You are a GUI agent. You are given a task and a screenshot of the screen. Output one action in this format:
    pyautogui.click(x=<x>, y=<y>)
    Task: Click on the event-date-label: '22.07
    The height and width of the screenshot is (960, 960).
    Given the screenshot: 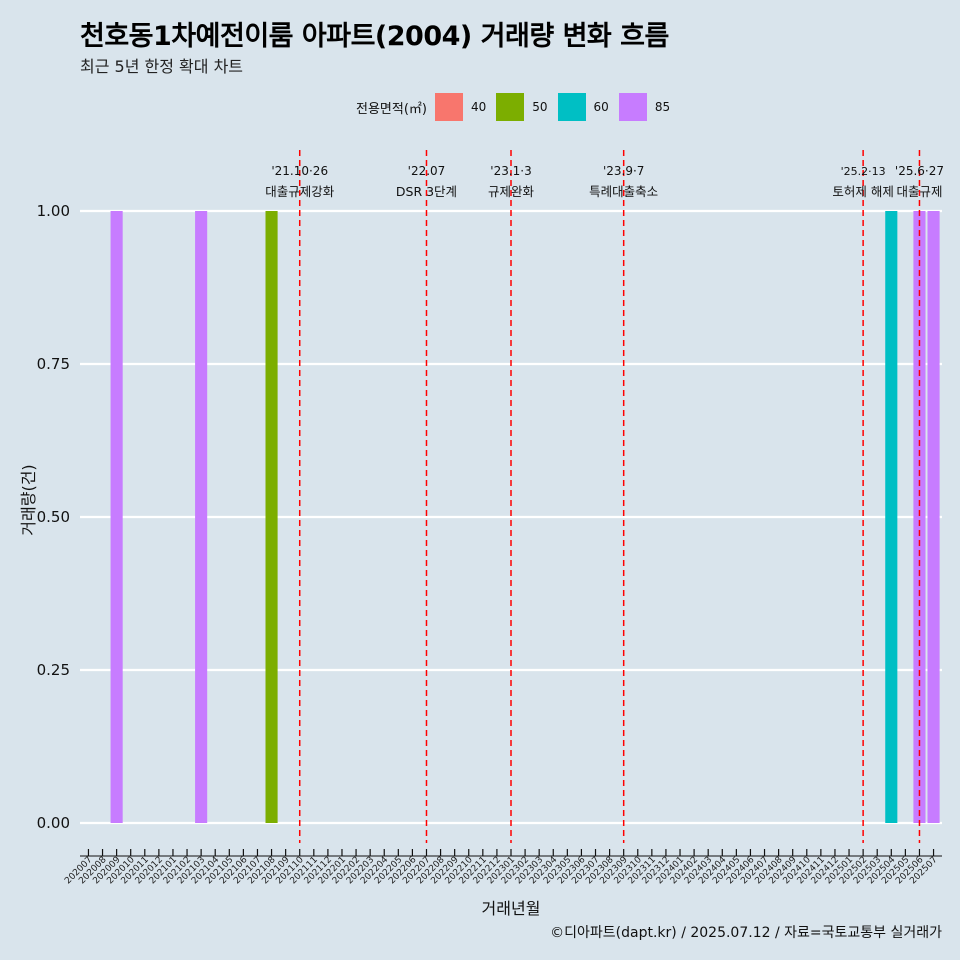 What is the action you would take?
    pyautogui.click(x=427, y=171)
    